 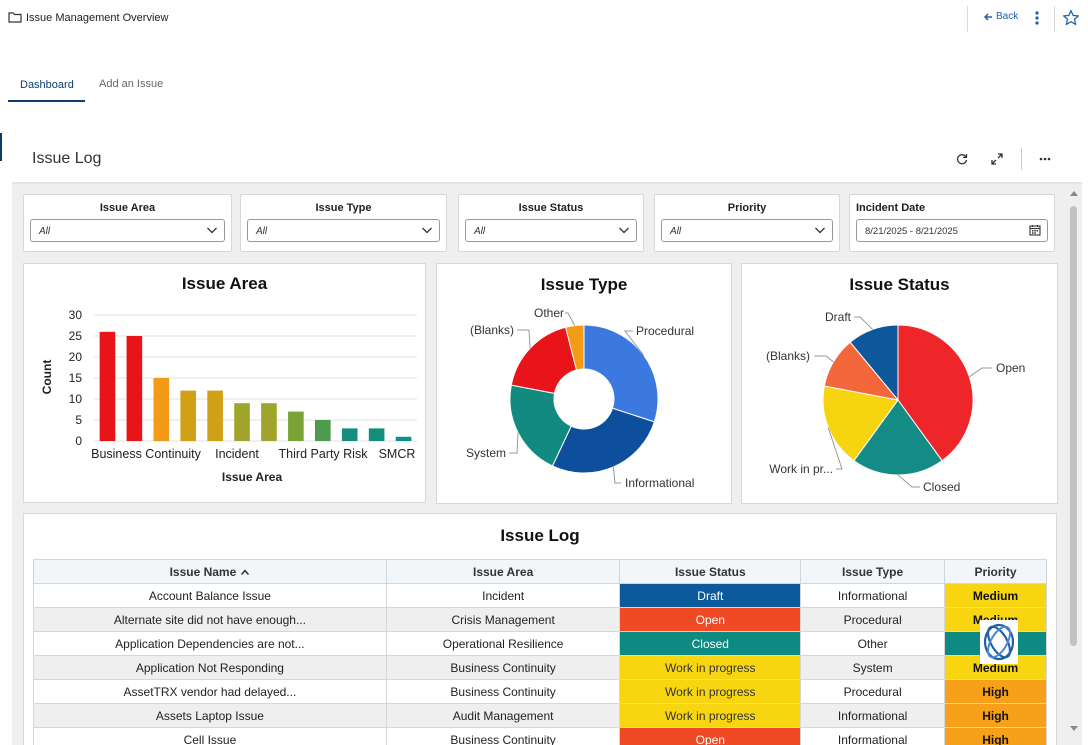 I want to click on star-icon, so click(x=1071, y=18).